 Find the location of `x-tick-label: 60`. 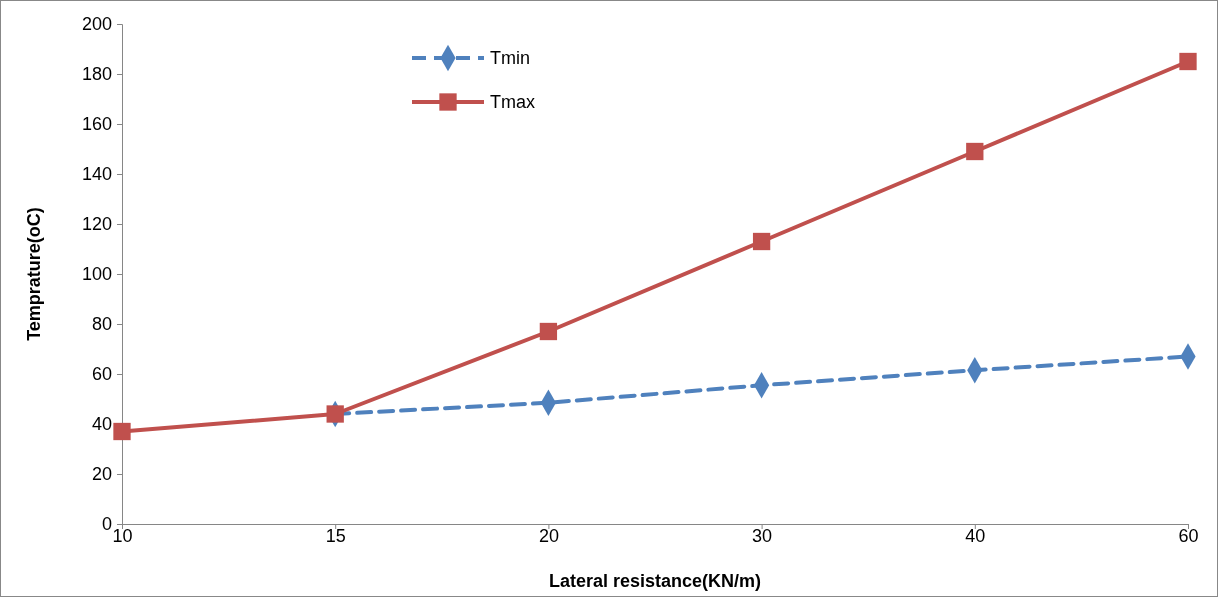

x-tick-label: 60 is located at coordinates (1188, 536).